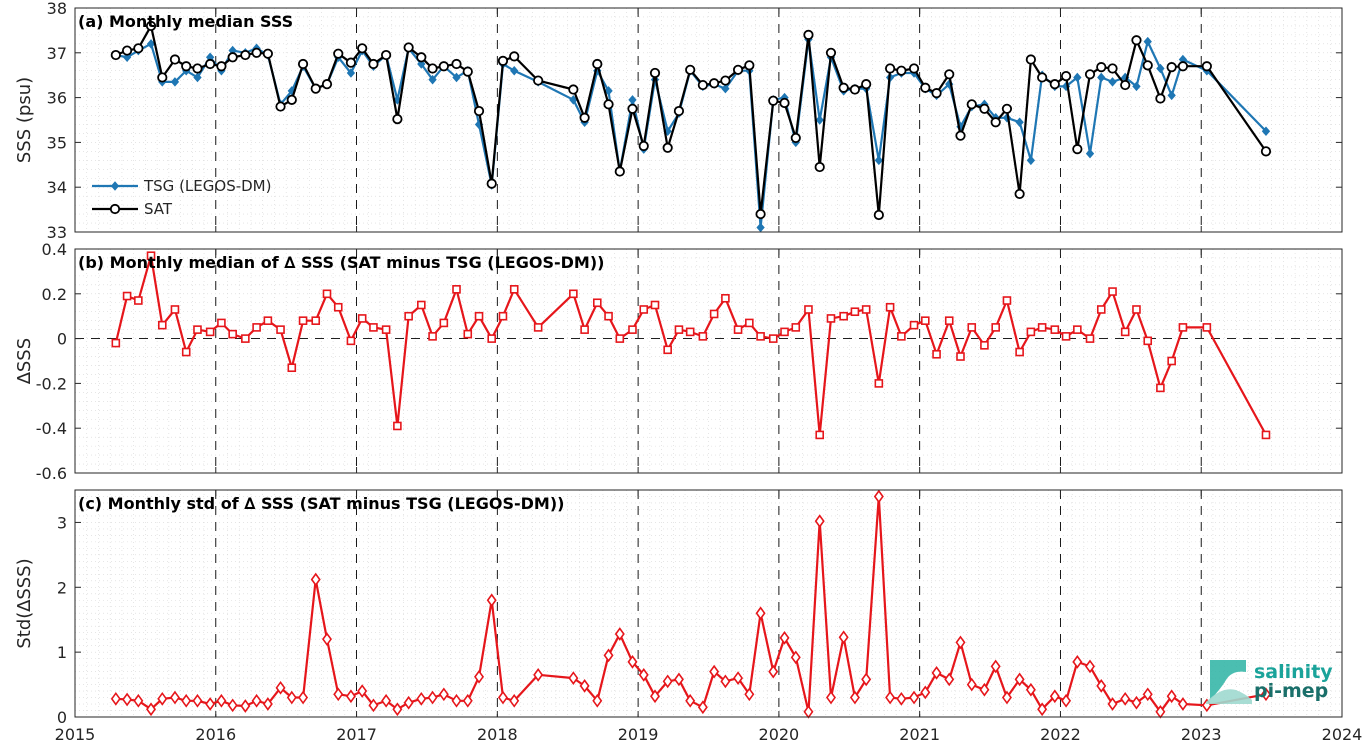 Image resolution: width=1364 pixels, height=745 pixels. I want to click on x-tick-label: 2015, so click(75, 734).